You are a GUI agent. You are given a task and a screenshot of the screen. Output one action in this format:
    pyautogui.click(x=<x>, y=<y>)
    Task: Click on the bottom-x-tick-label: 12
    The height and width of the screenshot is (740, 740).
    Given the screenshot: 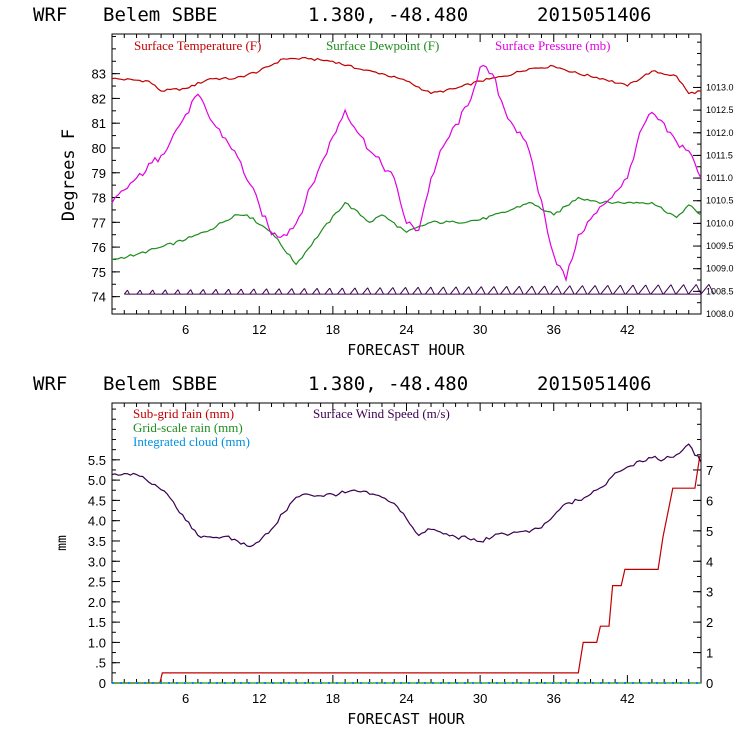 What is the action you would take?
    pyautogui.click(x=259, y=698)
    